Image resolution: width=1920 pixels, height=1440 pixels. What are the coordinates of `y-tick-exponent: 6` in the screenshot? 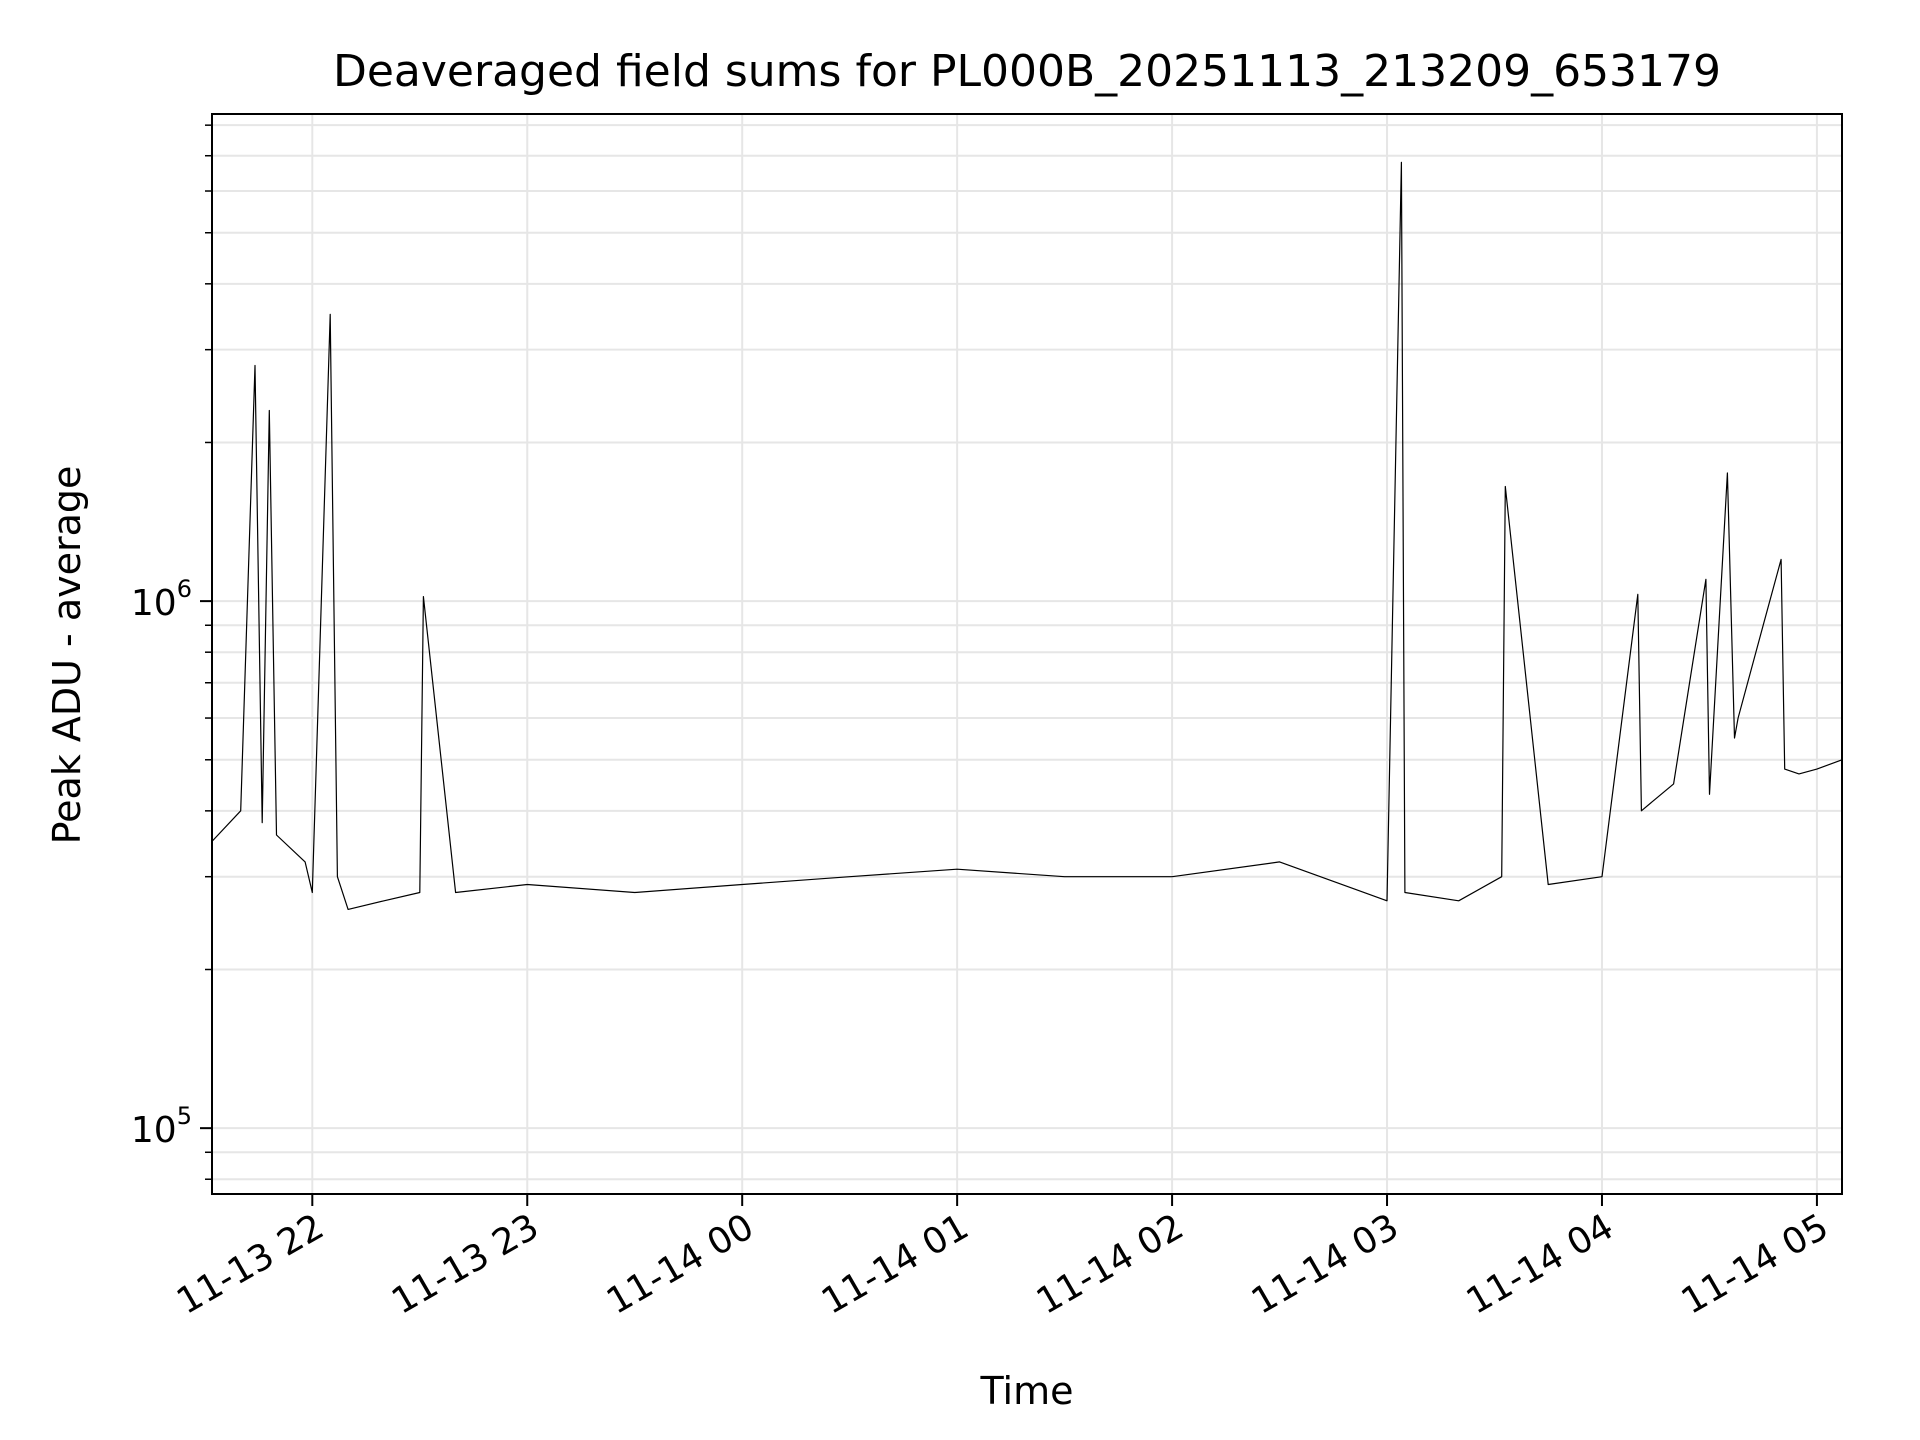 It's located at (184, 589).